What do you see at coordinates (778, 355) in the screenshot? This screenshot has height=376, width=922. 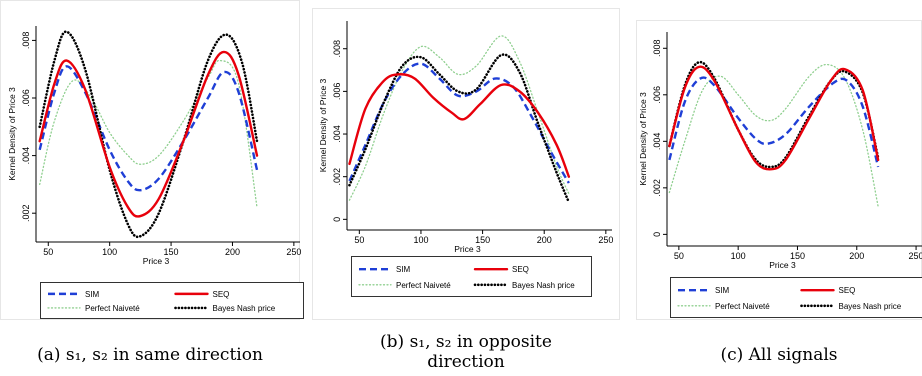 I see `caption: (c) All signals` at bounding box center [778, 355].